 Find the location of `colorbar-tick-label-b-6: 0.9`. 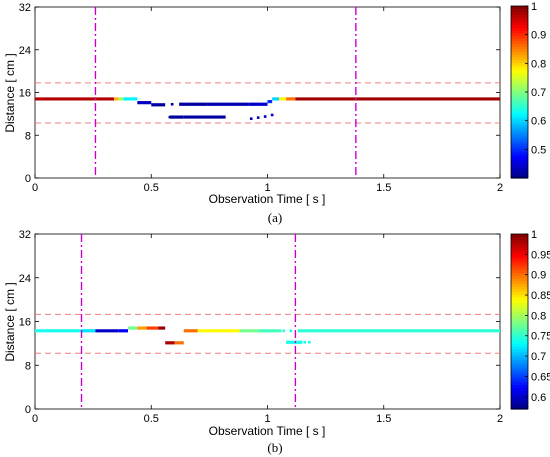

colorbar-tick-label-b-6: 0.9 is located at coordinates (538, 276).